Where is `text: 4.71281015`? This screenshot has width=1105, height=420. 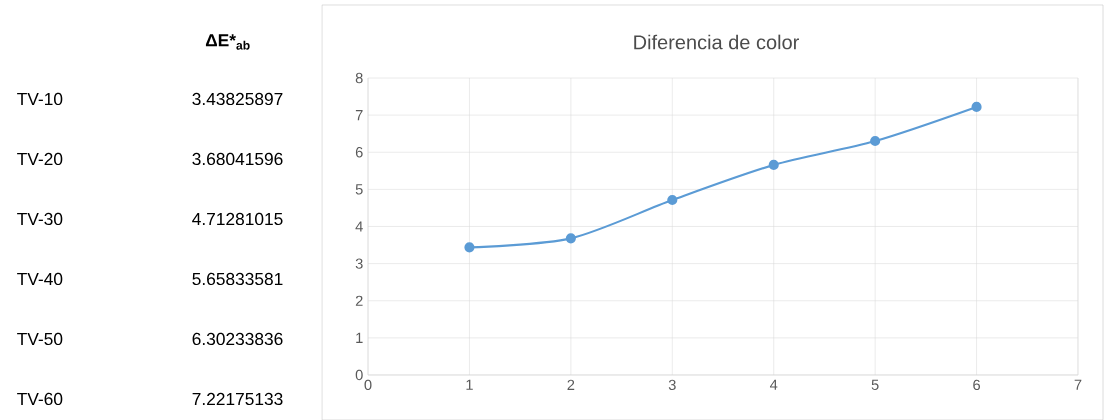 text: 4.71281015 is located at coordinates (237, 218).